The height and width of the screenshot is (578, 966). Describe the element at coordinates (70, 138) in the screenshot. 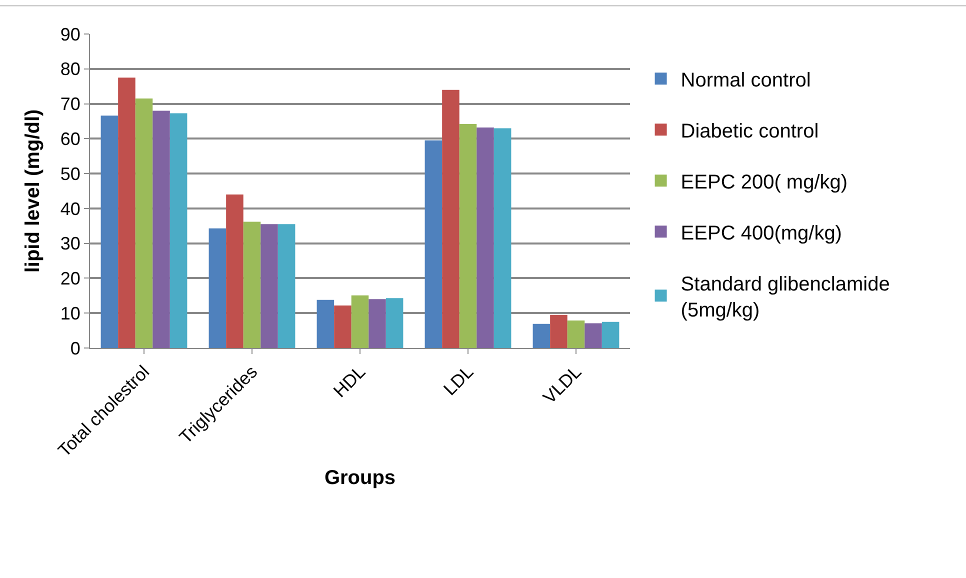

I see `y-tick-label: 60` at that location.